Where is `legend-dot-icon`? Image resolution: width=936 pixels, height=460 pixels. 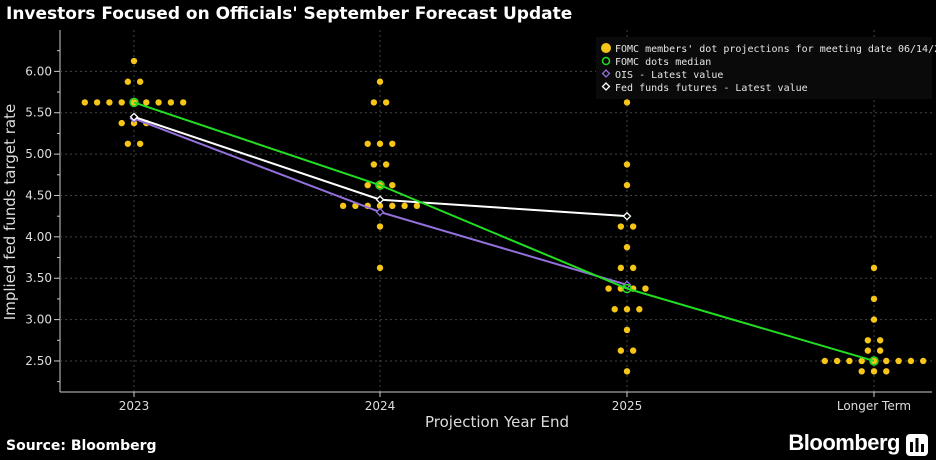
legend-dot-icon is located at coordinates (606, 48).